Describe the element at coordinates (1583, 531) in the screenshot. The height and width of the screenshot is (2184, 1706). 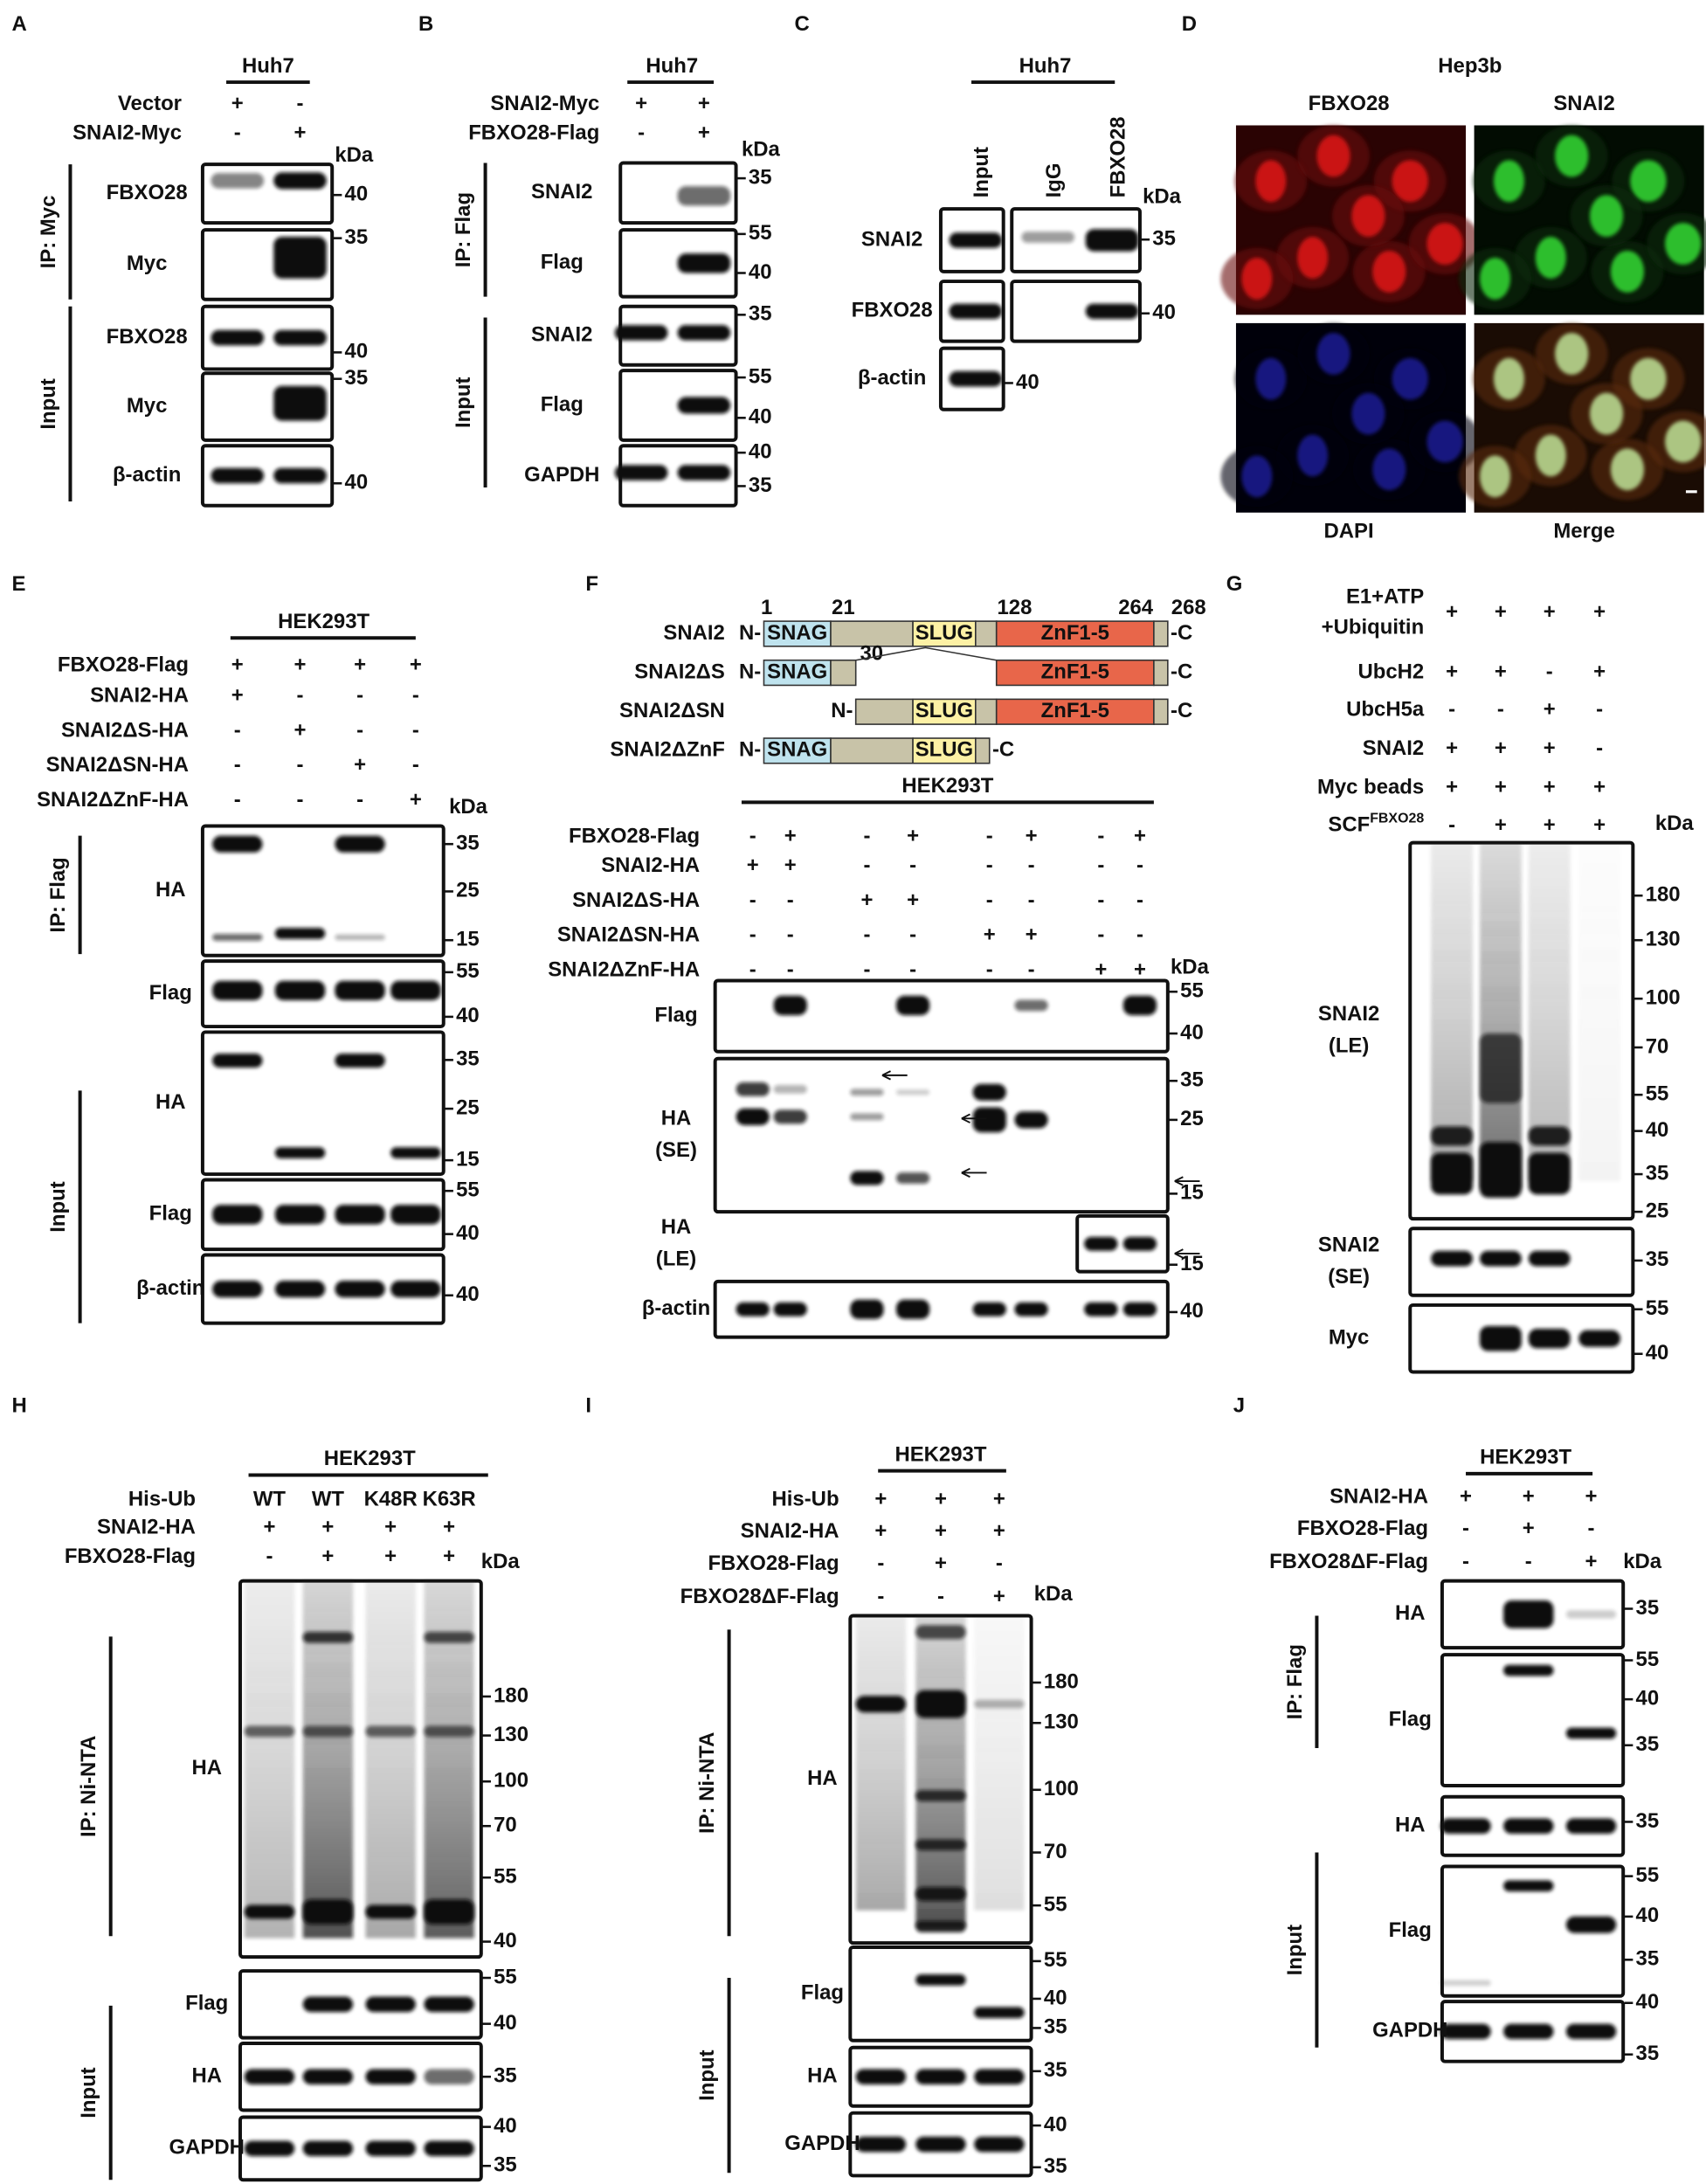
I see `channel-label: Merge` at that location.